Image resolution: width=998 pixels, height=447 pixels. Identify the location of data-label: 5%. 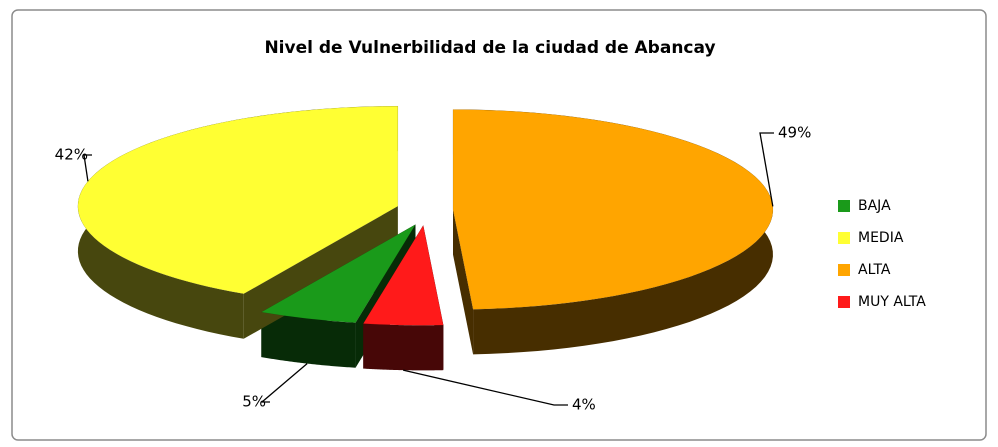
(254, 402).